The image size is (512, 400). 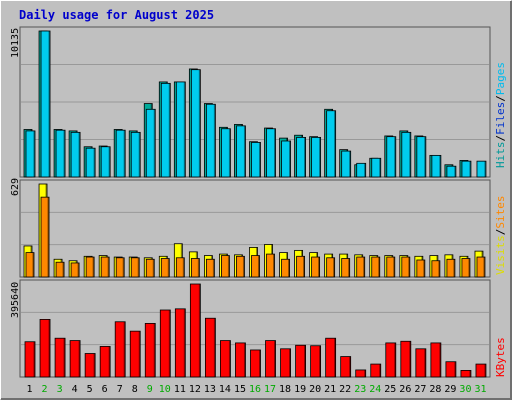 I want to click on legend-sites: Sites, so click(x=500, y=212).